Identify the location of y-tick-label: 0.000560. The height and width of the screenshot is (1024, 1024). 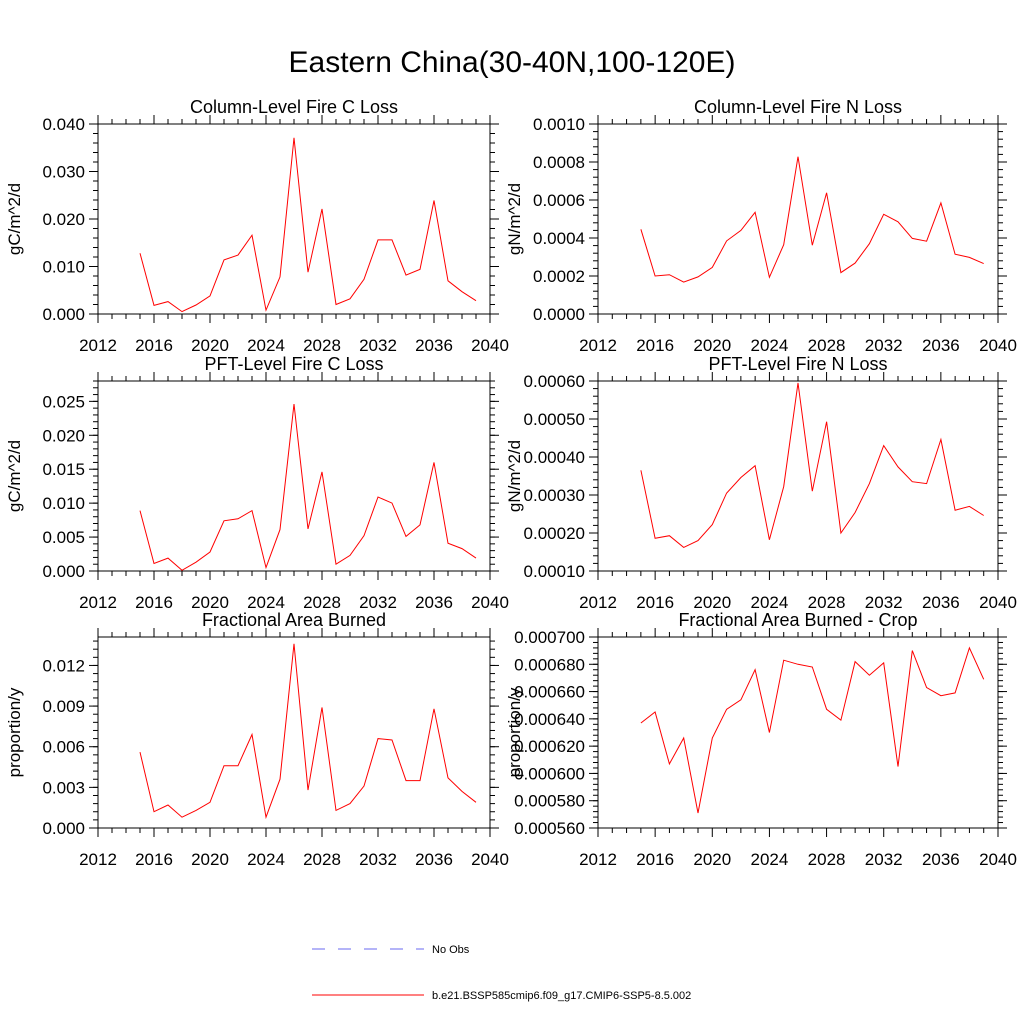
(549, 828).